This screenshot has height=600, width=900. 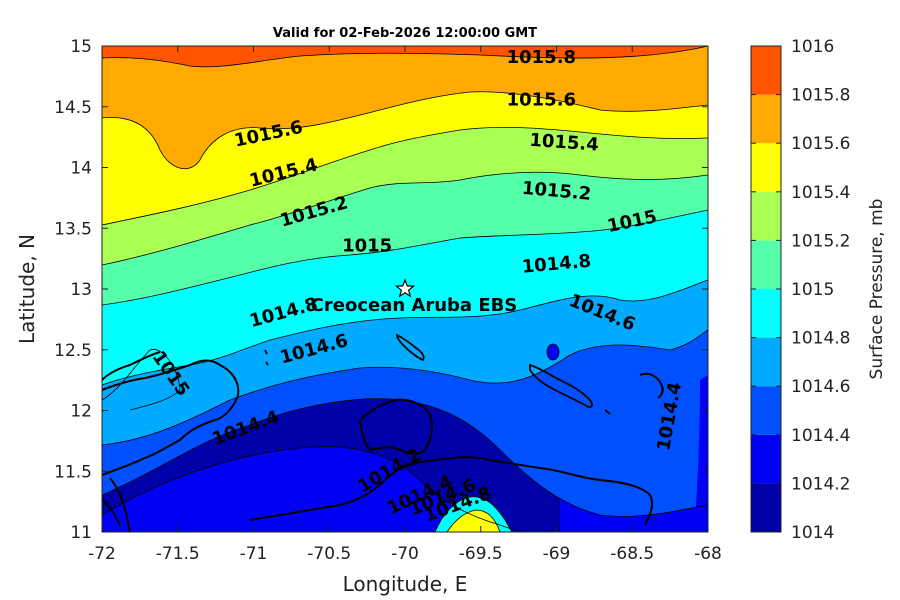 I want to click on x-tick-label: -68, so click(x=708, y=554).